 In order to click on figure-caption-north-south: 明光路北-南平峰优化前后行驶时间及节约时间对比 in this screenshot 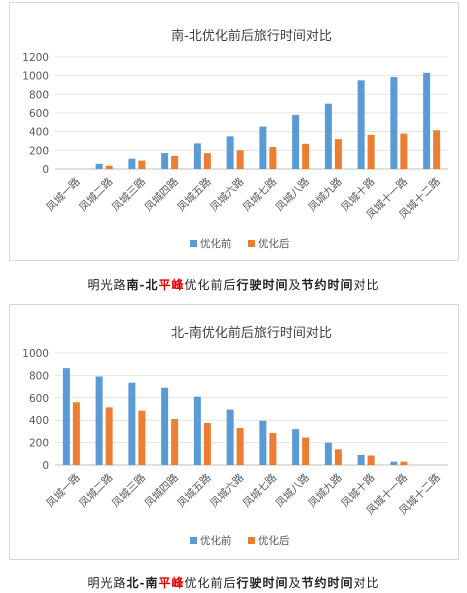, I will do `click(233, 582)`.